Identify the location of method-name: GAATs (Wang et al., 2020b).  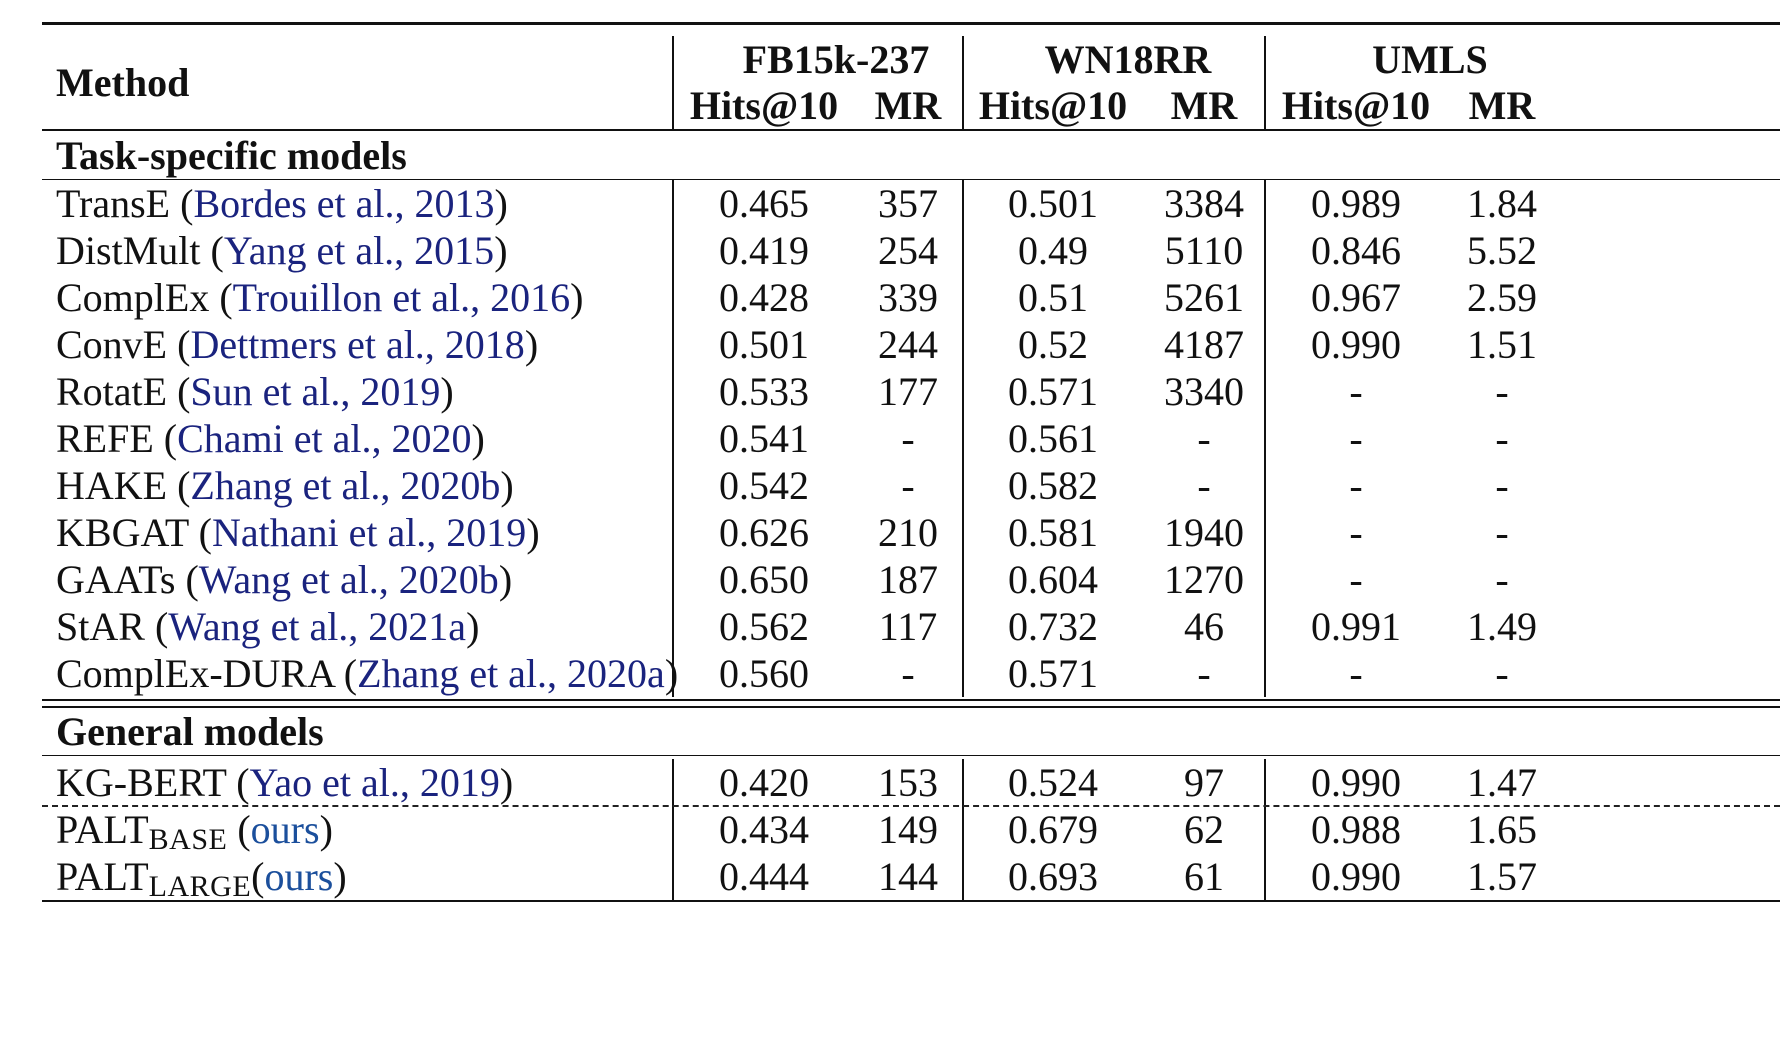
(284, 579).